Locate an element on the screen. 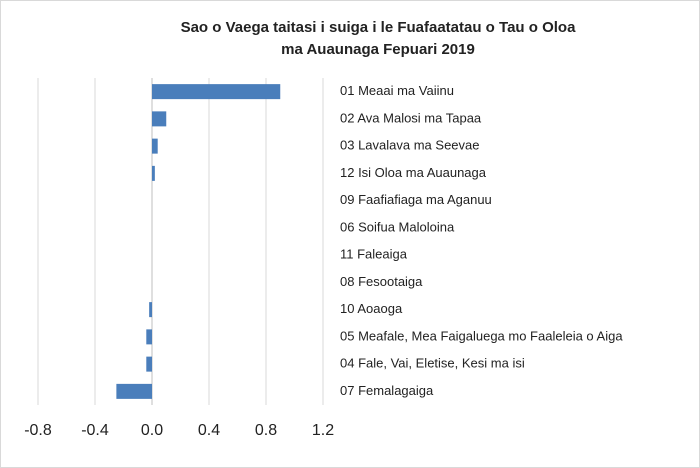 This screenshot has width=700, height=468. x-tick-label: 0.4 is located at coordinates (209, 430).